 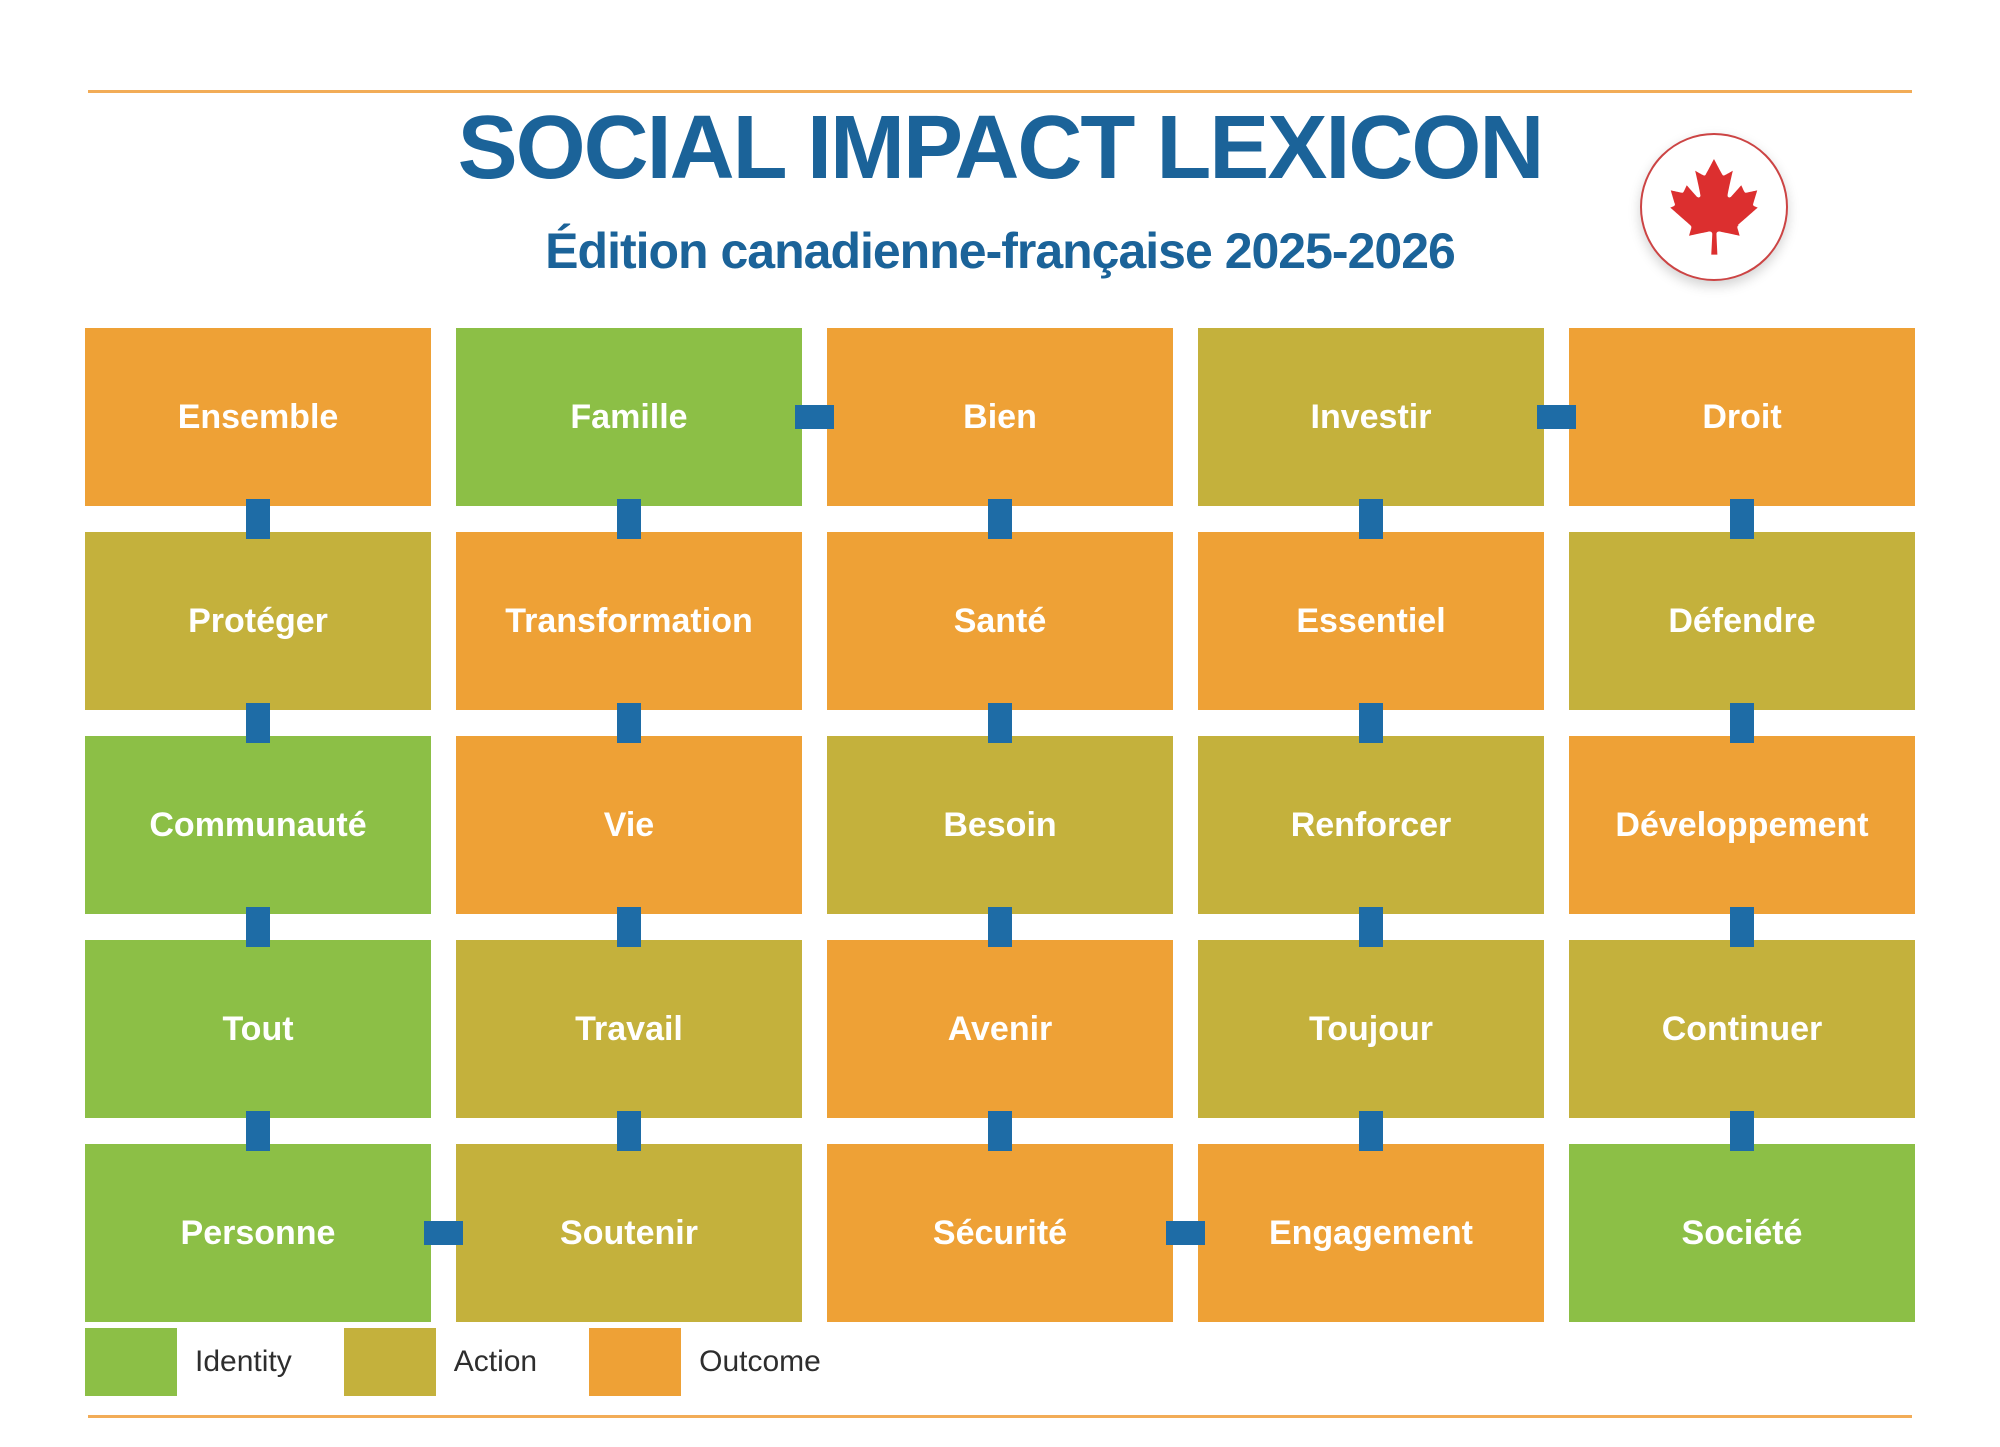 I want to click on tile-avenir: Avenir, so click(x=1000, y=1029).